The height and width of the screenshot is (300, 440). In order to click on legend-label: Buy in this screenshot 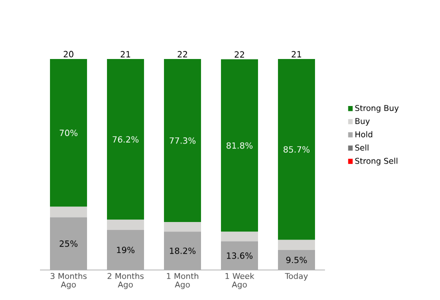, I will do `click(362, 122)`.